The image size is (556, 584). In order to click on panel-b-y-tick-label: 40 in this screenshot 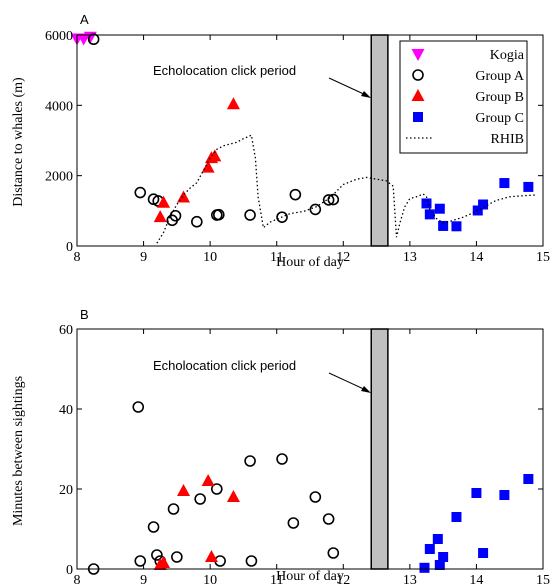, I will do `click(66, 410)`.